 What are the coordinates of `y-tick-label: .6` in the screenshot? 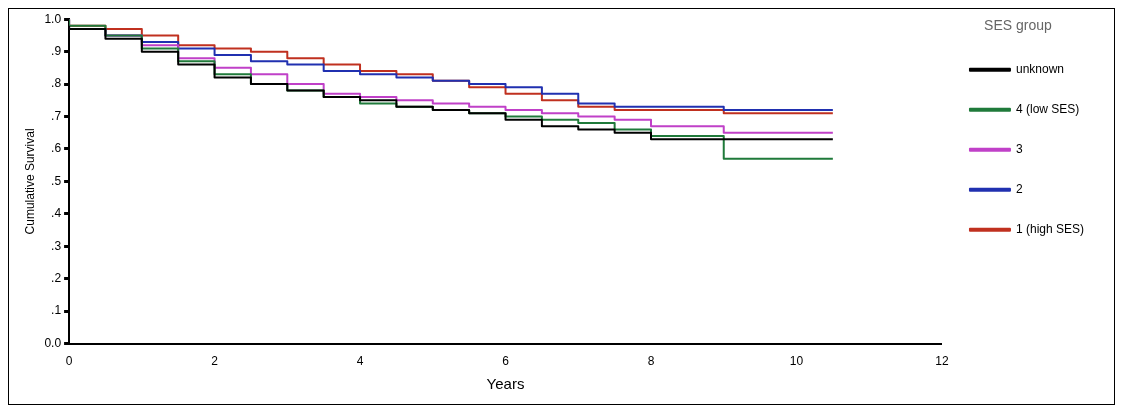 It's located at (56, 148).